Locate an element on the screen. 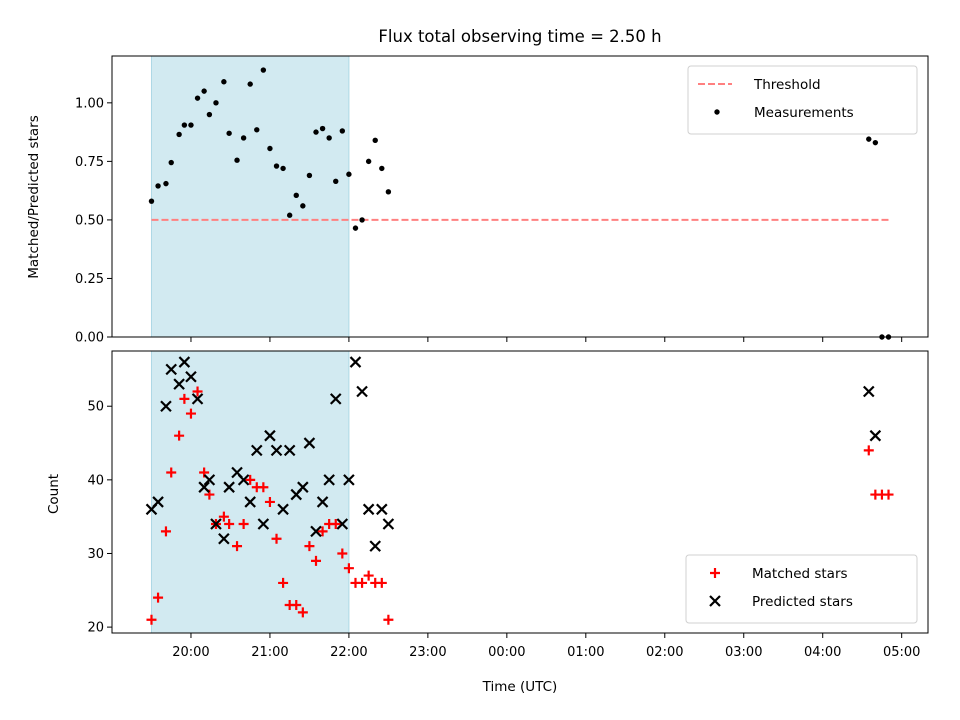 Image resolution: width=960 pixels, height=720 pixels. x-tick-label: 02:00 is located at coordinates (664, 652).